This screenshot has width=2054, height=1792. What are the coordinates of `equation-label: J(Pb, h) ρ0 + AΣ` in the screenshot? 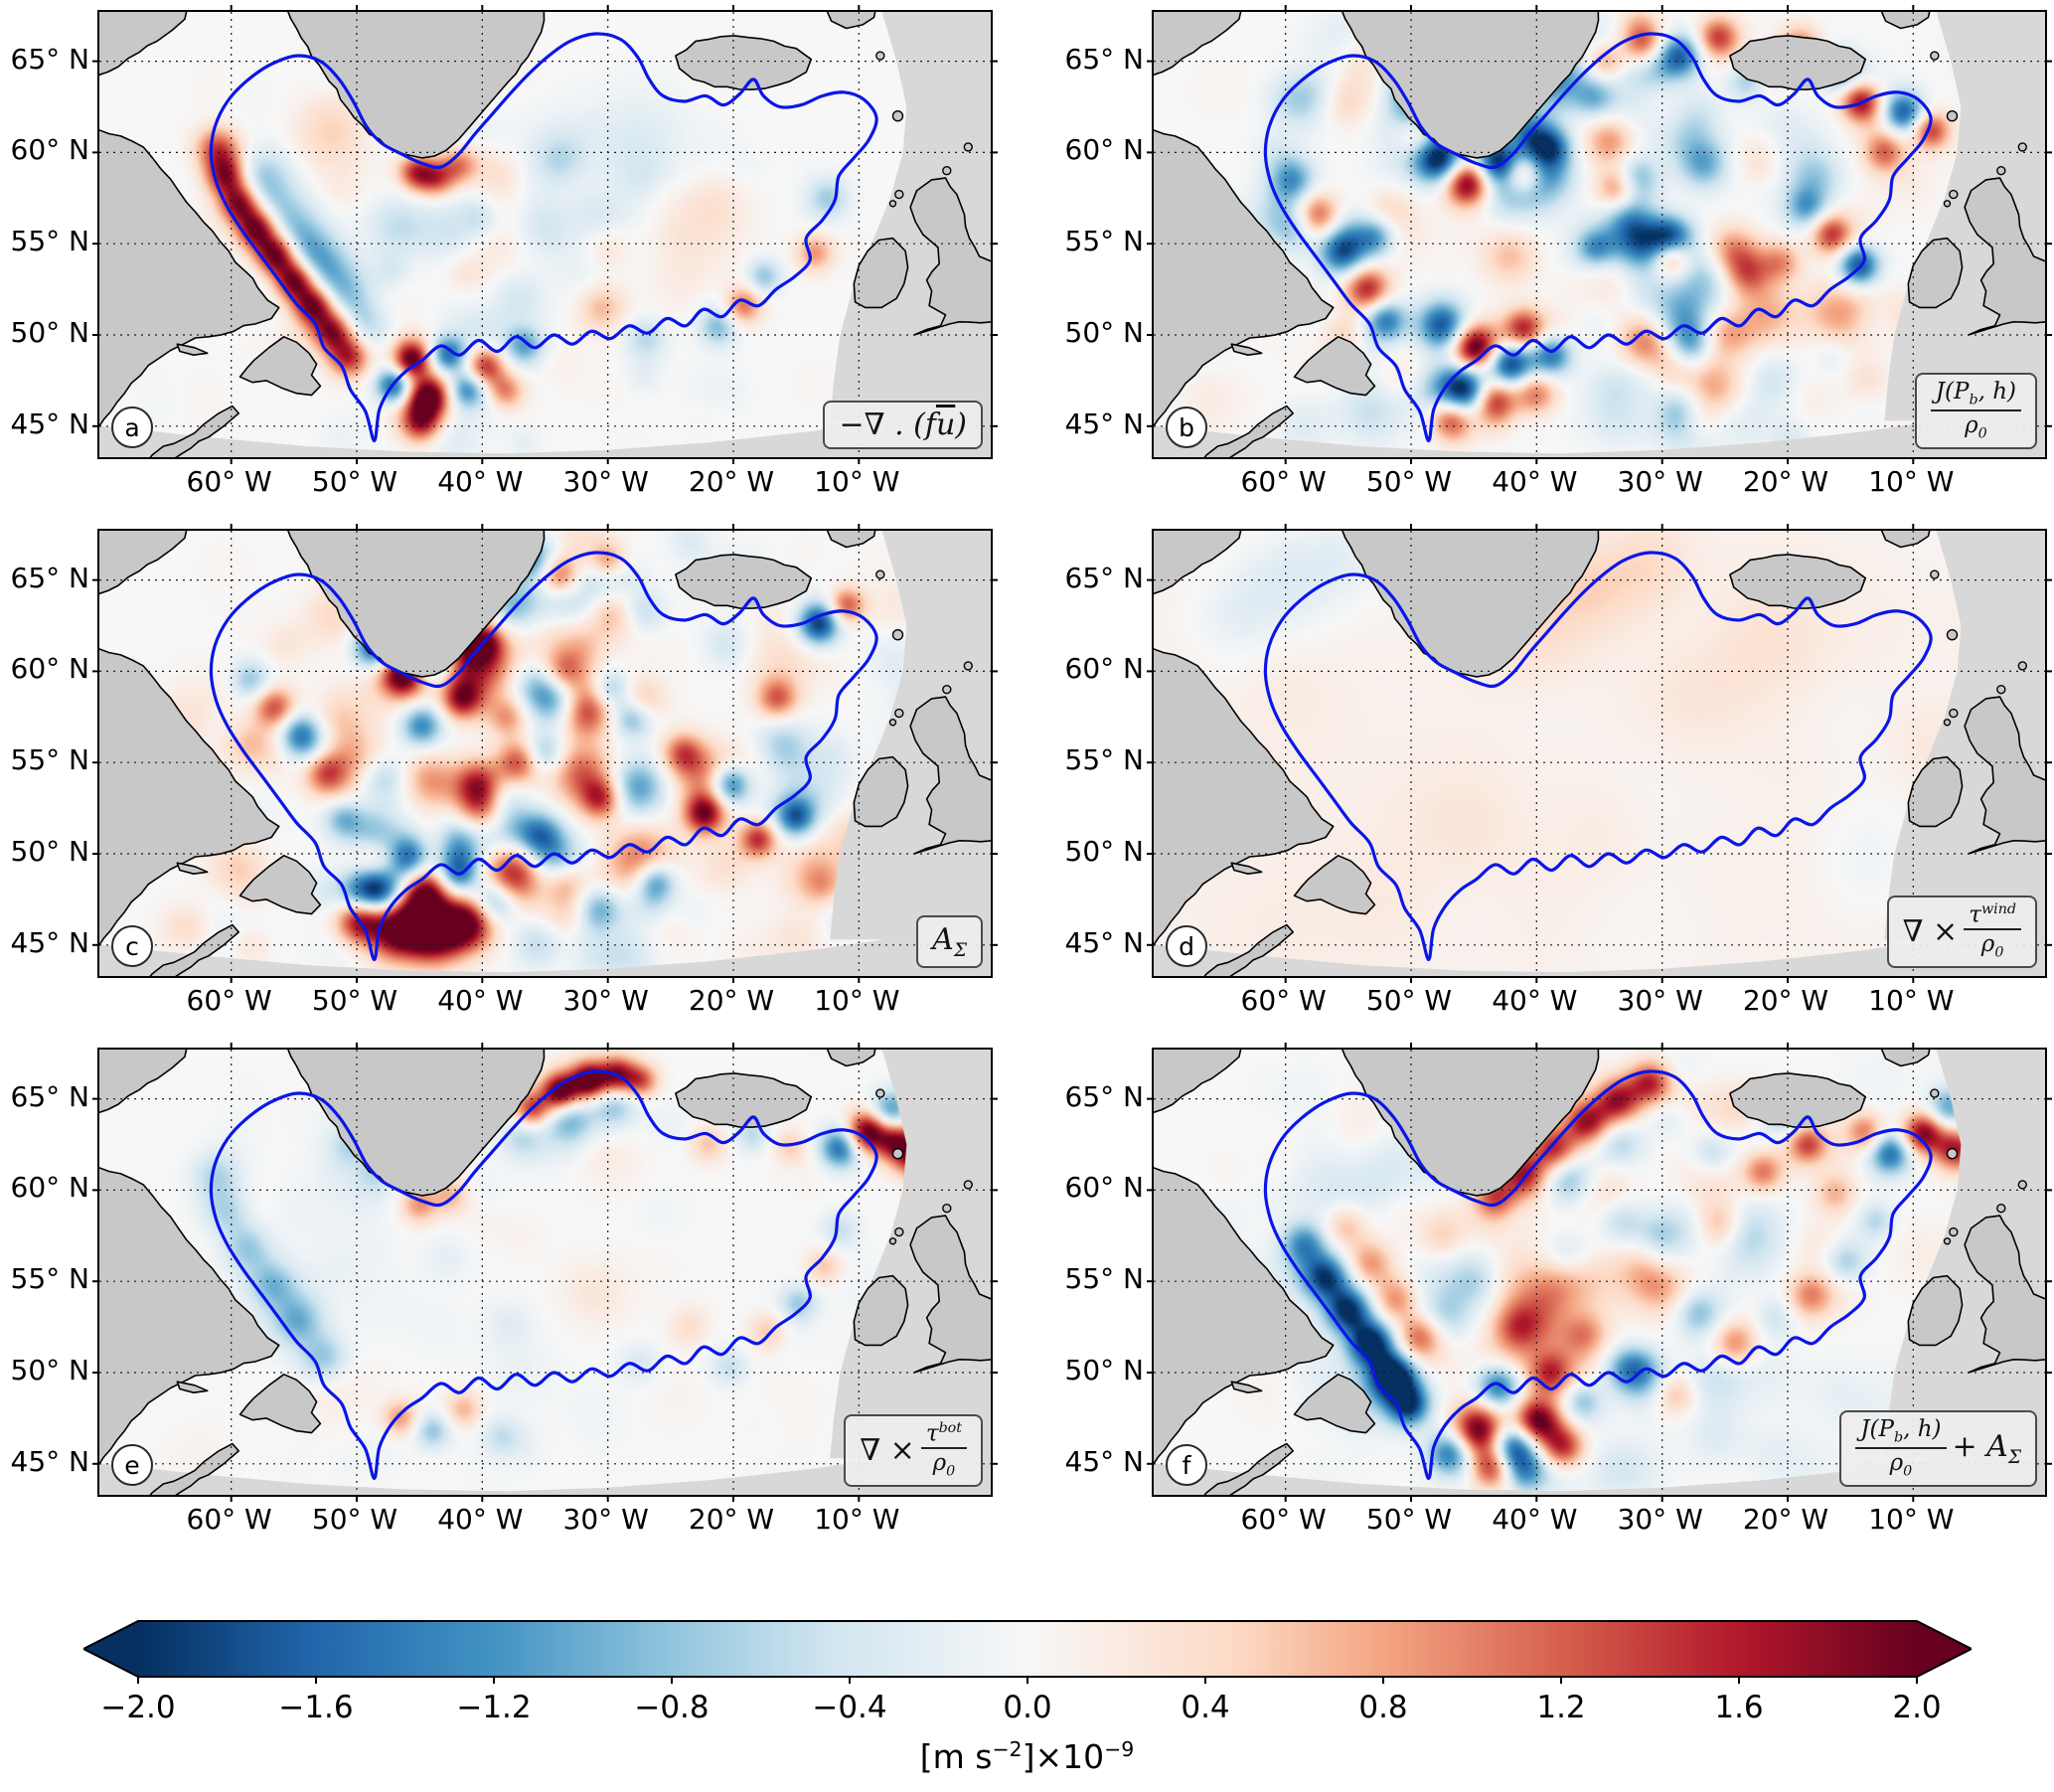 It's located at (1938, 1448).